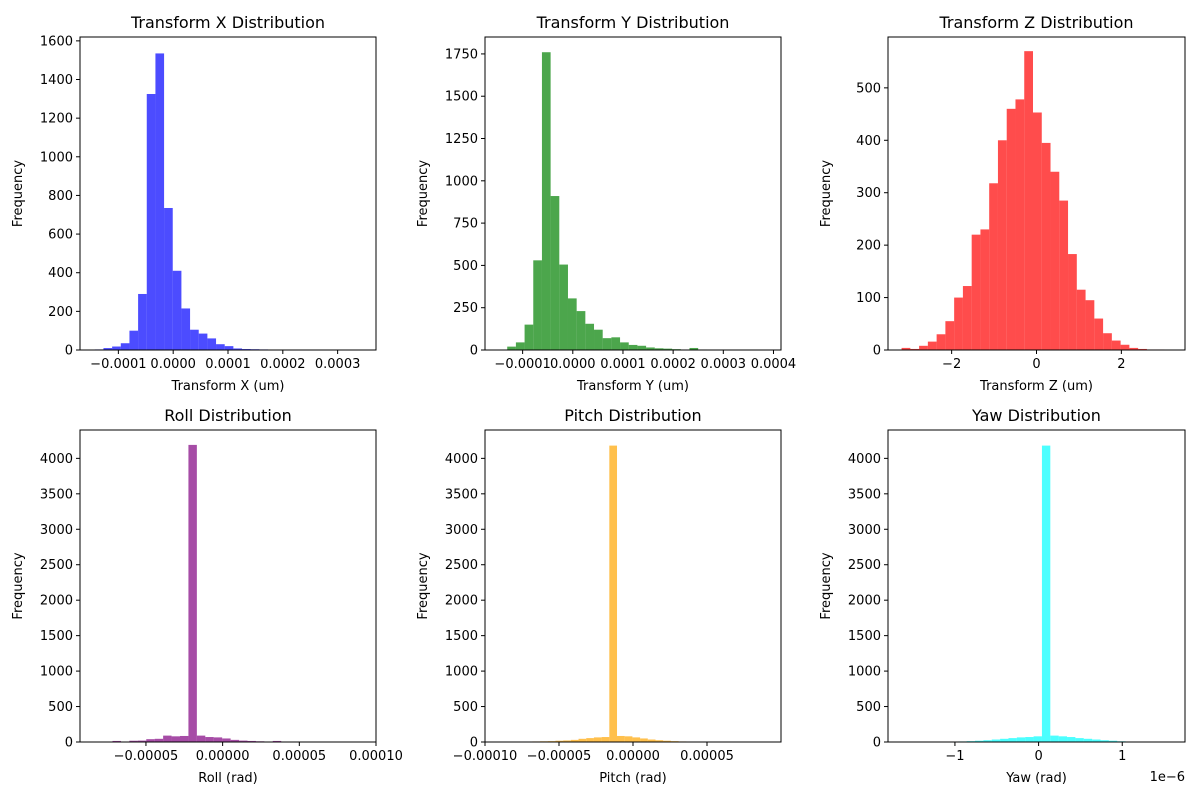  Describe the element at coordinates (465, 308) in the screenshot. I see `y-tick-label: 250` at that location.